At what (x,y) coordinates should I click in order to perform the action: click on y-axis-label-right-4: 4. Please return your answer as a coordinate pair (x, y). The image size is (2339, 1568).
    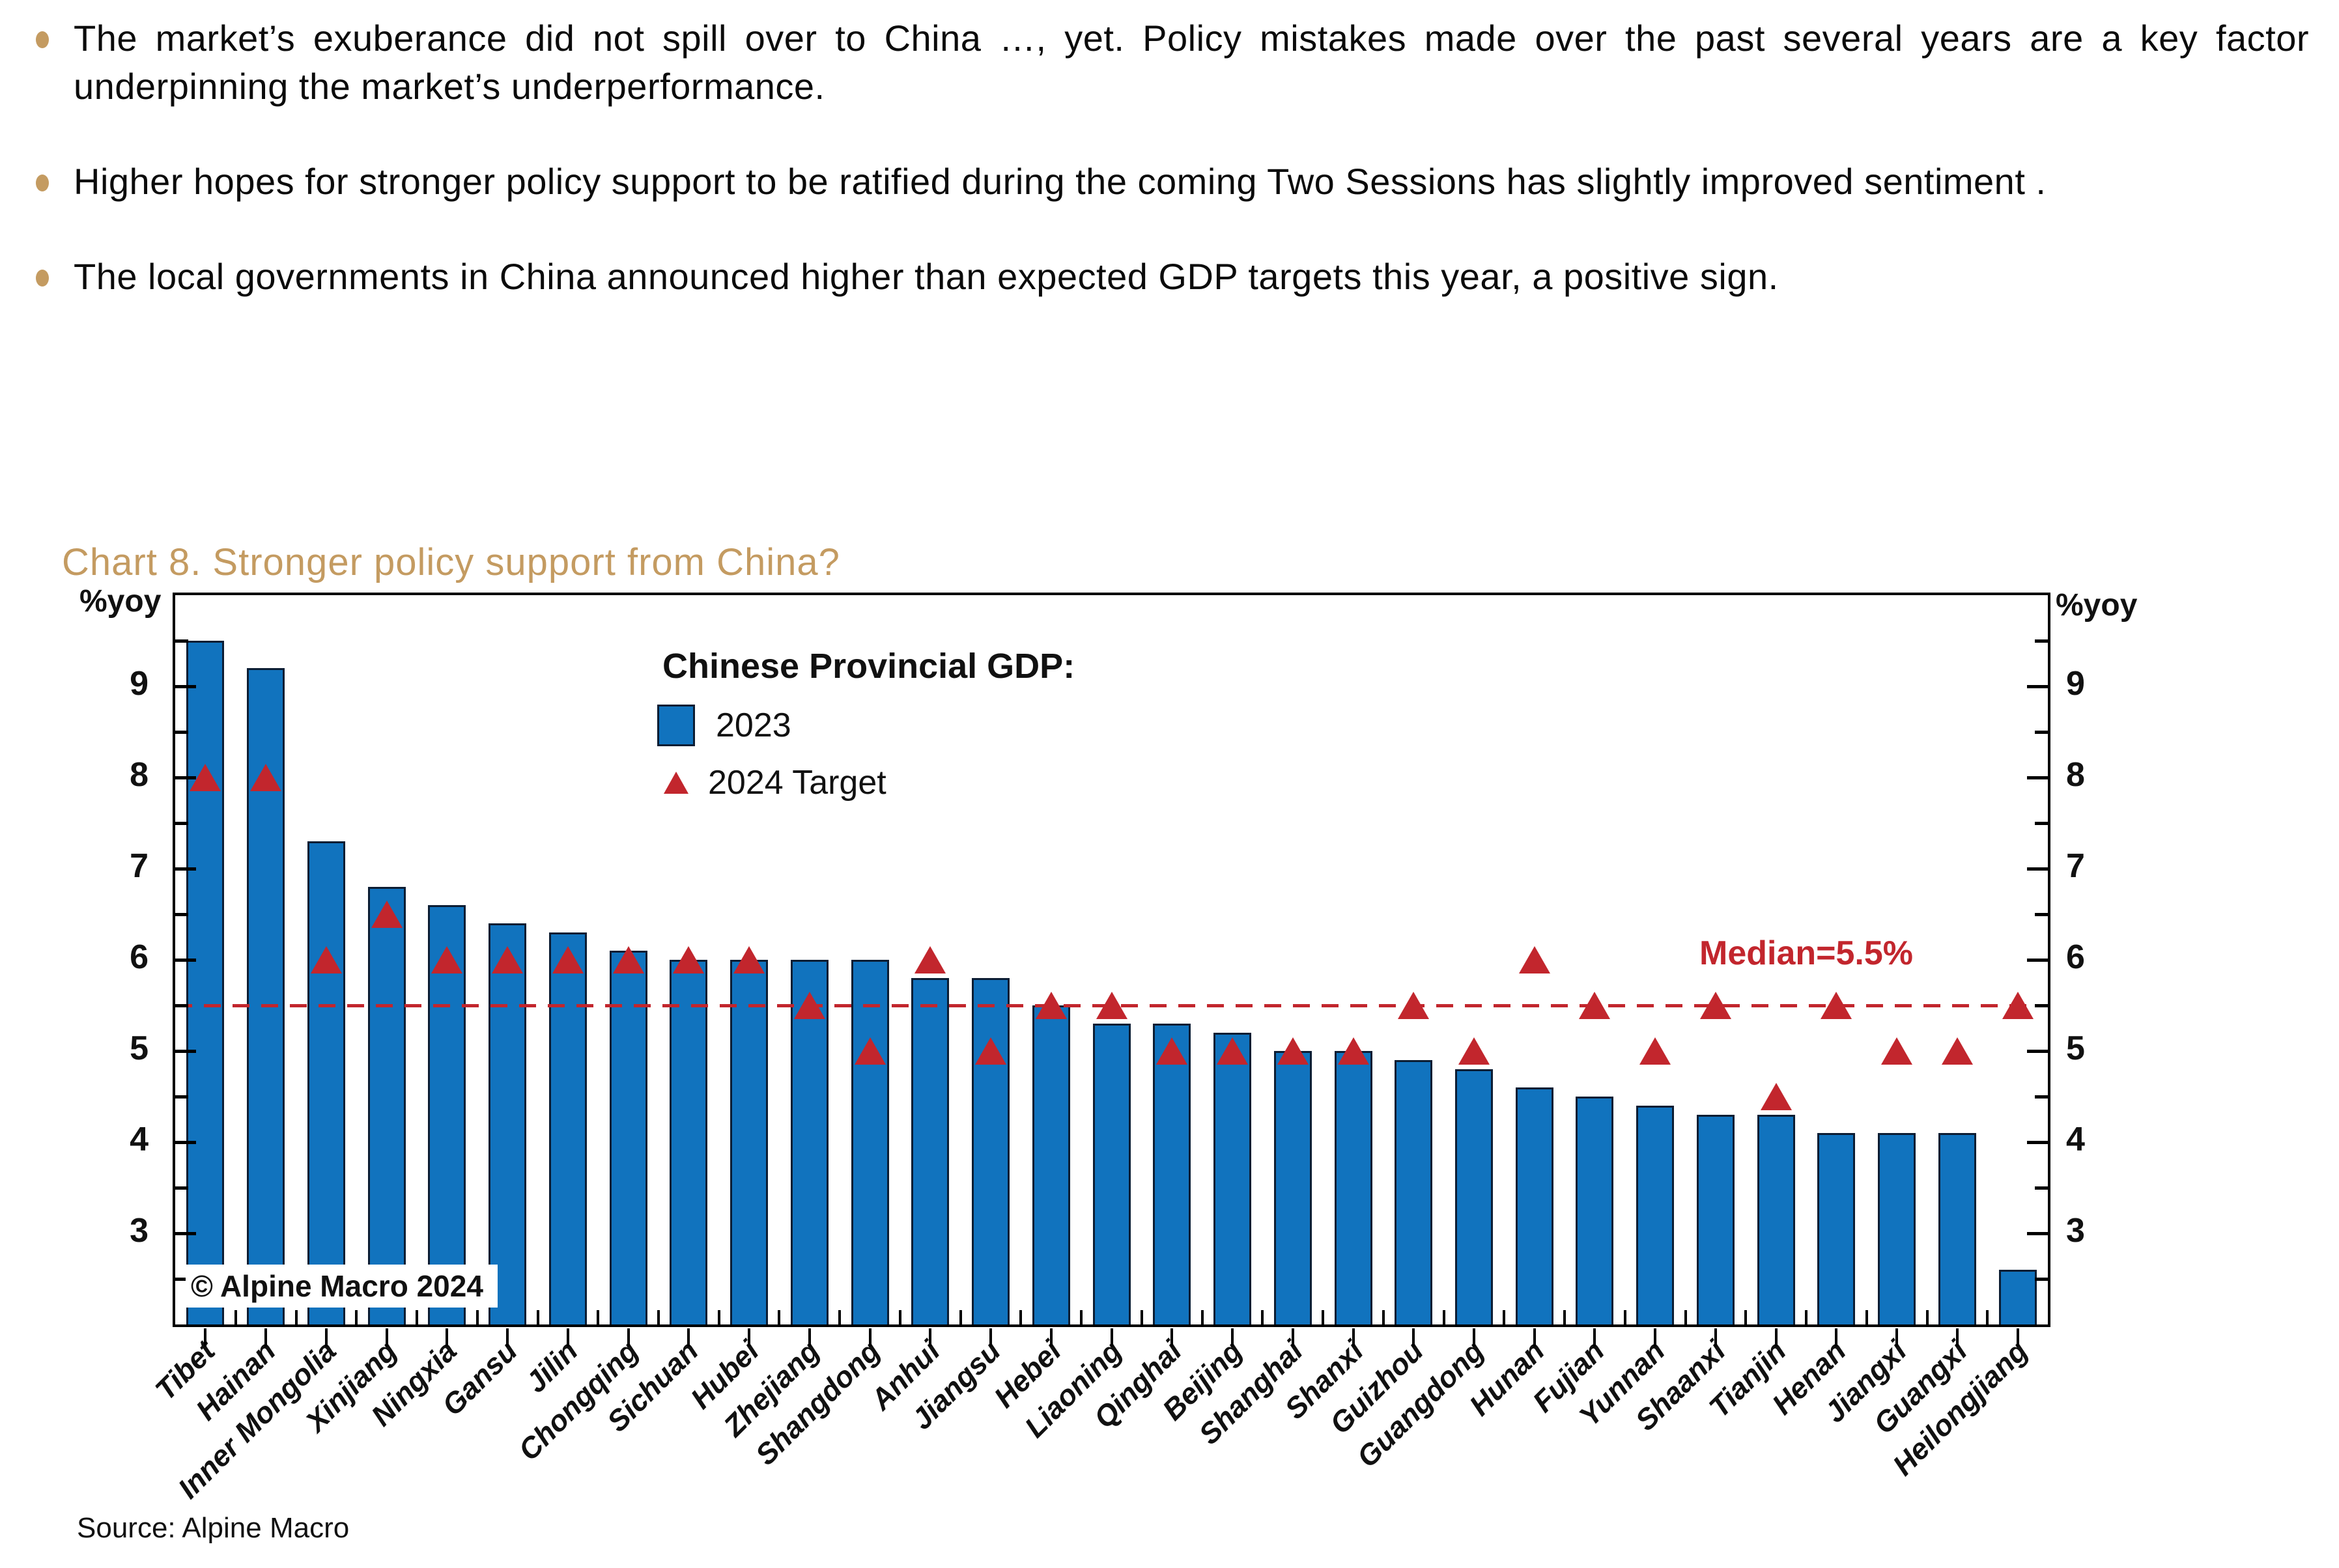
    Looking at the image, I should click on (2075, 1140).